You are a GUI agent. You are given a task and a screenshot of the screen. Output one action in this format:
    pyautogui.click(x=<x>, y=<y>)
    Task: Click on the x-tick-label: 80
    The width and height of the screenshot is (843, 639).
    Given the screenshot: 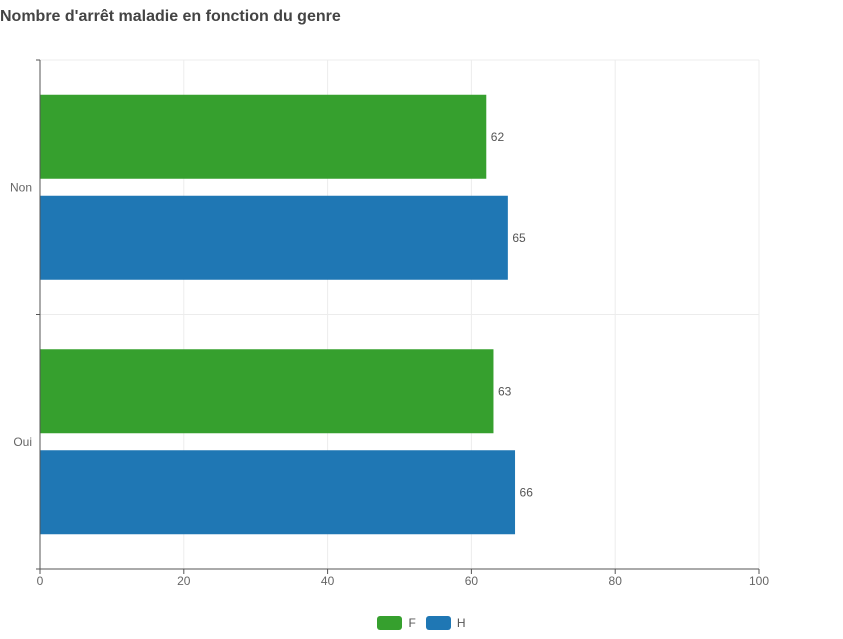 What is the action you would take?
    pyautogui.click(x=616, y=581)
    